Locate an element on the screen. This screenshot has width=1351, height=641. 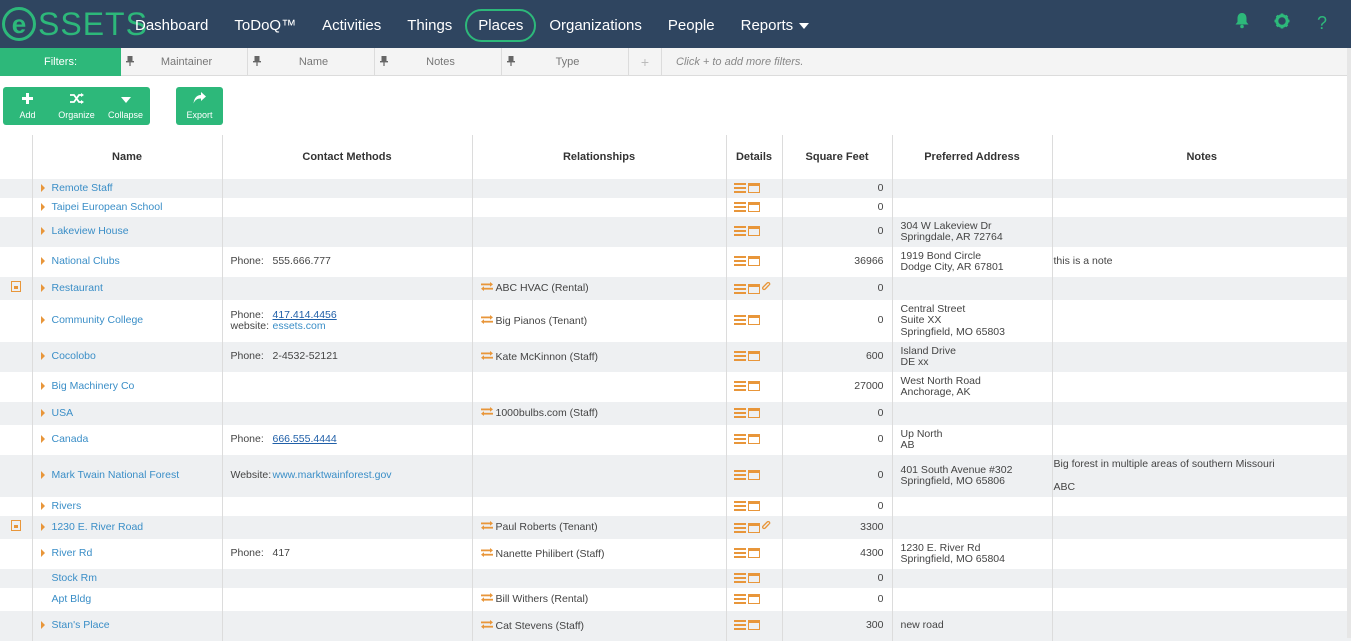
relationship-text: Paul Roberts (Tenant) is located at coordinates (546, 527).